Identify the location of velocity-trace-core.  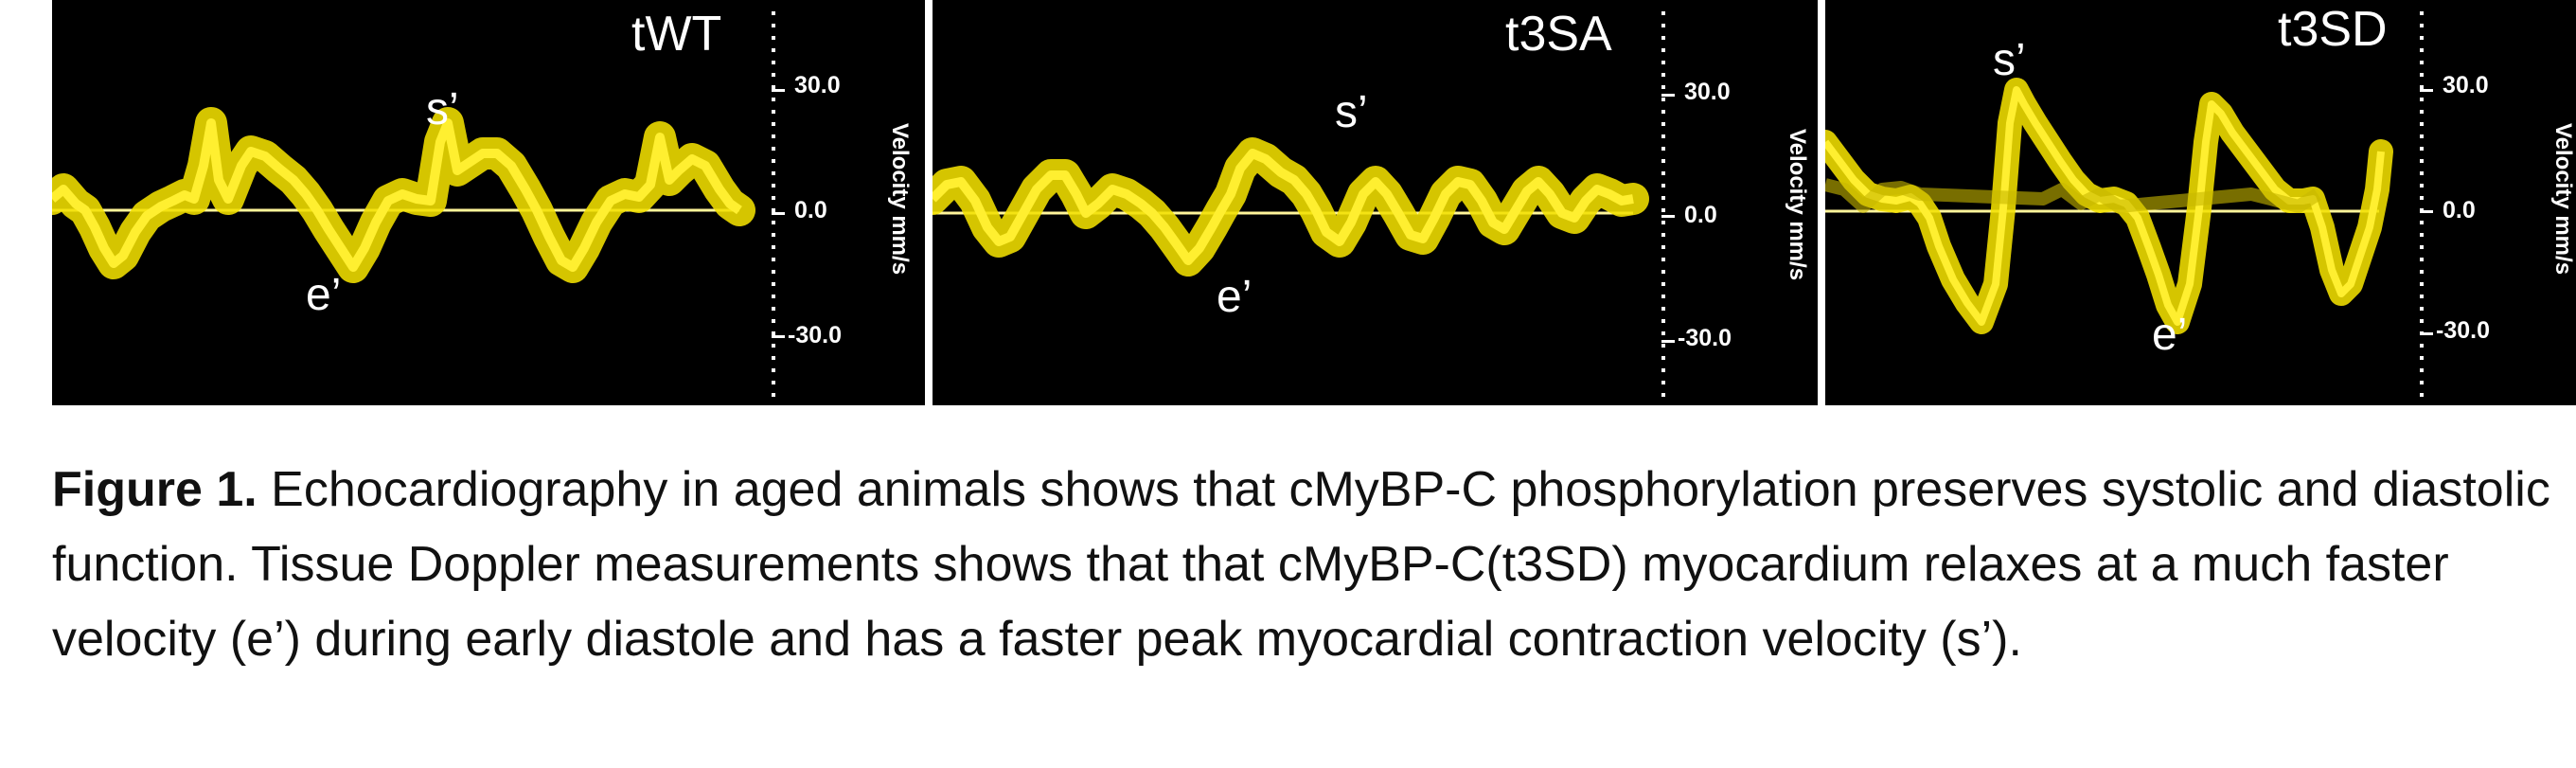
(397, 195).